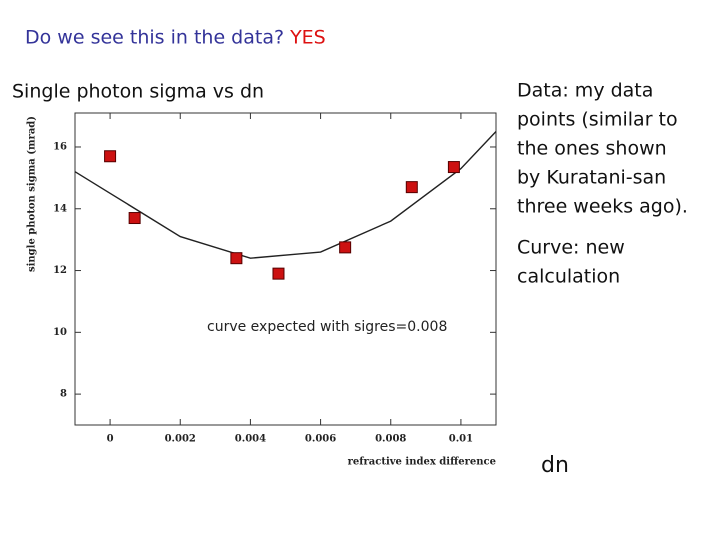 Image resolution: width=720 pixels, height=540 pixels. Describe the element at coordinates (60, 146) in the screenshot. I see `y-tick-label: 16` at that location.